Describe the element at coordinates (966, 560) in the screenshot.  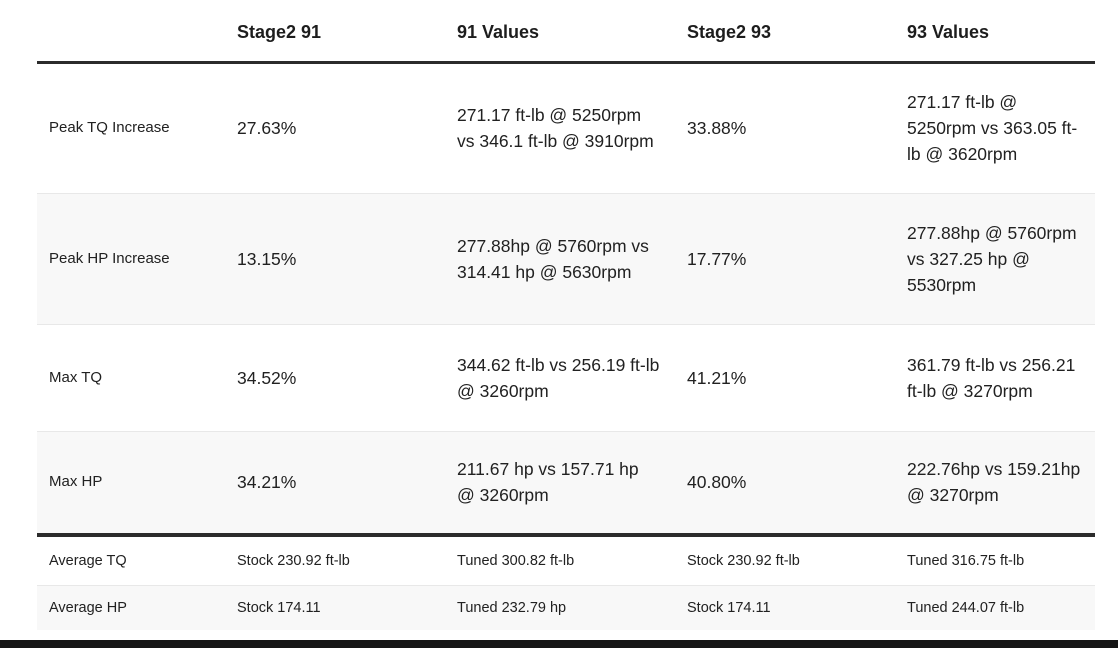
I see `cell-93-values: Tuned 316.75 ft-lb` at that location.